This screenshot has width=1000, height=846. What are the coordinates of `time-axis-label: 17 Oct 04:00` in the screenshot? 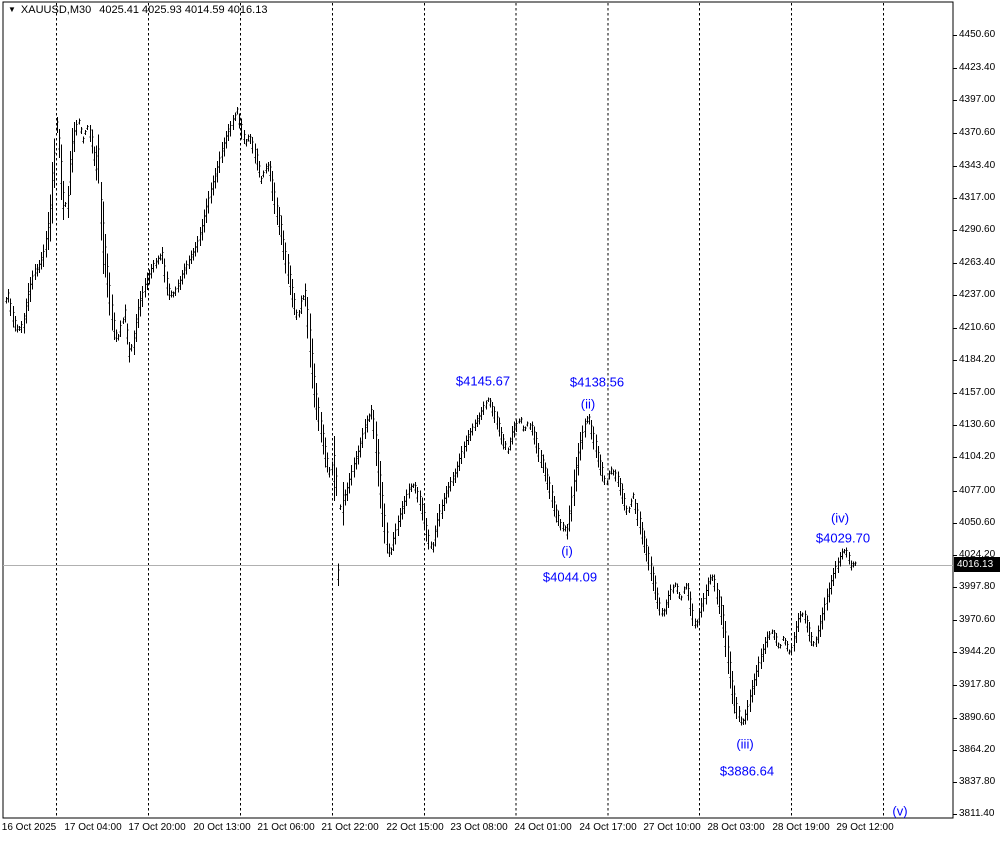 It's located at (93, 827).